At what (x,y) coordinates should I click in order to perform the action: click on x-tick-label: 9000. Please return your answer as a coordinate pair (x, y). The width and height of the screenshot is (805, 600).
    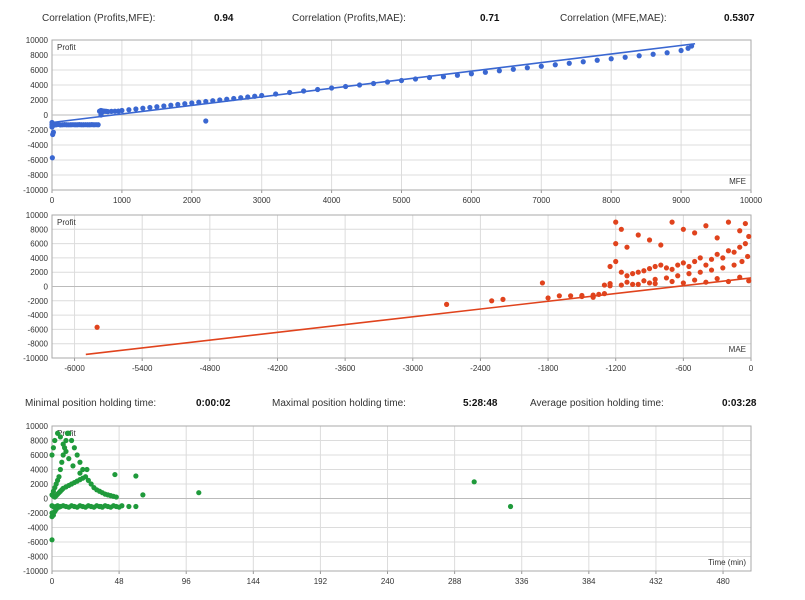
    Looking at the image, I should click on (681, 200).